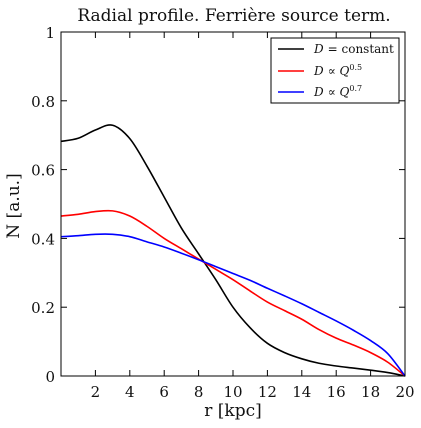 This screenshot has height=428, width=421. What do you see at coordinates (43, 171) in the screenshot?
I see `y-tick-label-3: 0.6` at bounding box center [43, 171].